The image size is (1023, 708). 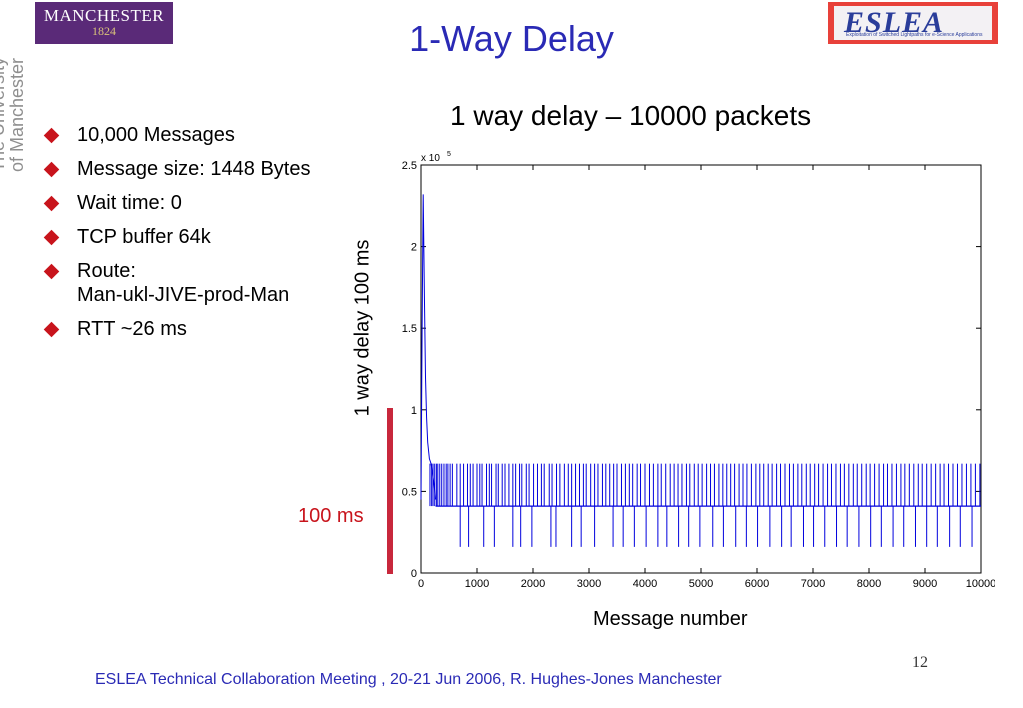 I want to click on scale-bar, so click(x=390, y=491).